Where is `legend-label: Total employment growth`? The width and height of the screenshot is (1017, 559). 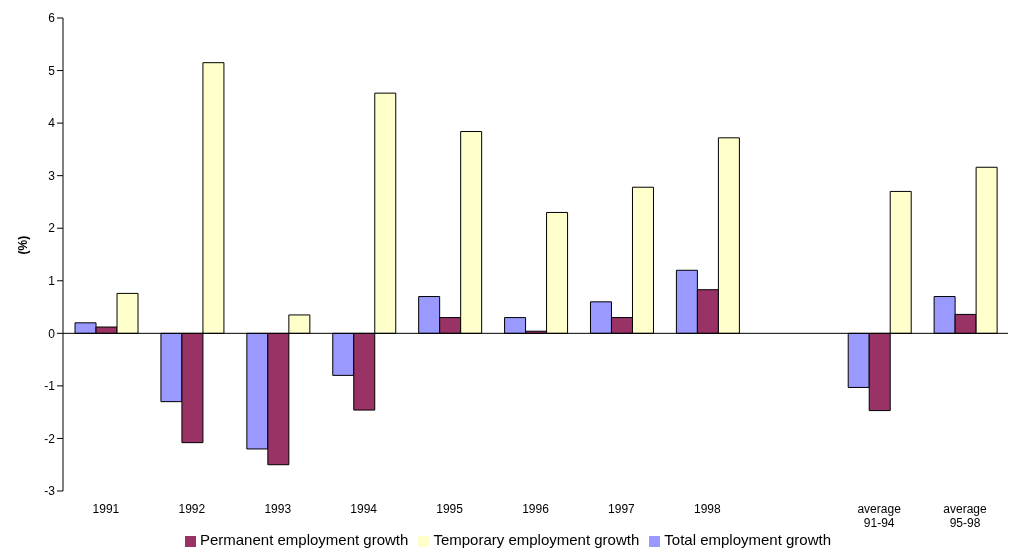 legend-label: Total employment growth is located at coordinates (748, 539).